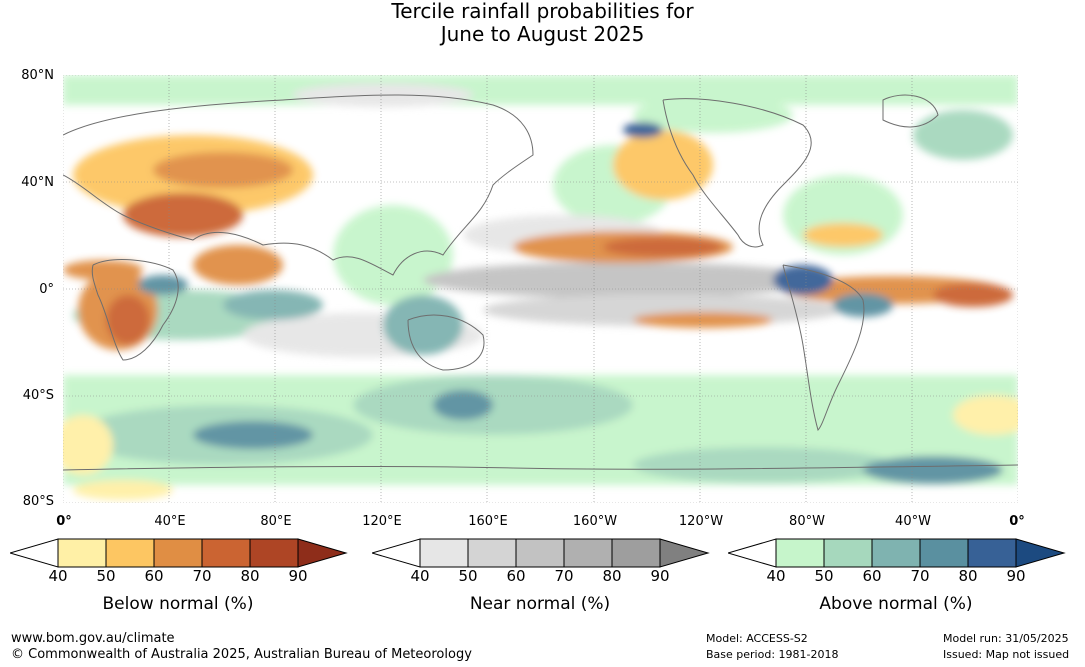  I want to click on lat-label-80n: 80°N, so click(37, 75).